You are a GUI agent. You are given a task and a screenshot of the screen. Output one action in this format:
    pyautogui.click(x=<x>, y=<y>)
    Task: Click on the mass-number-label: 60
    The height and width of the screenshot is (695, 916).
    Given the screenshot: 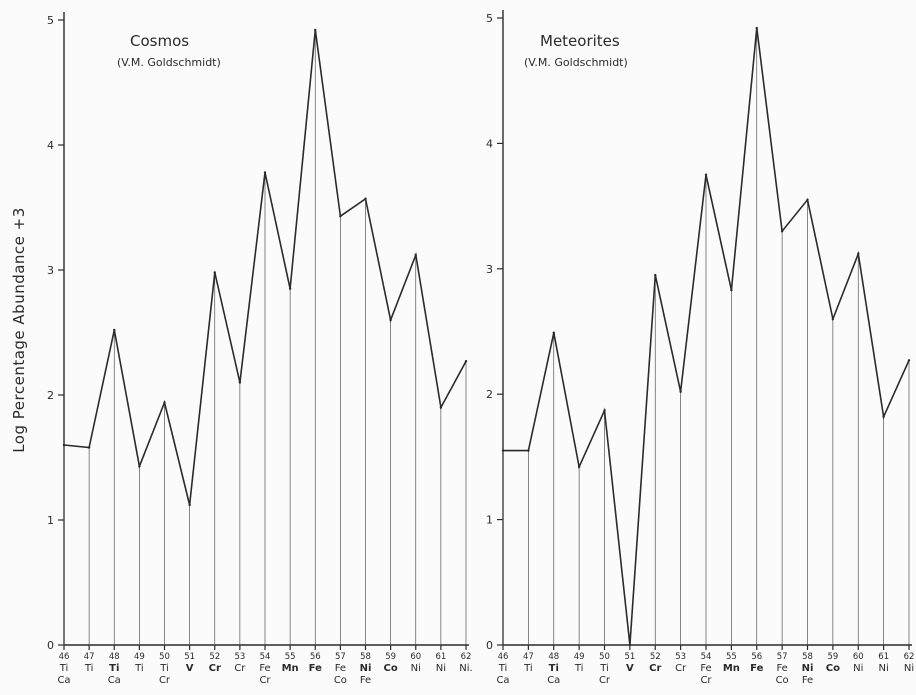 What is the action you would take?
    pyautogui.click(x=858, y=657)
    